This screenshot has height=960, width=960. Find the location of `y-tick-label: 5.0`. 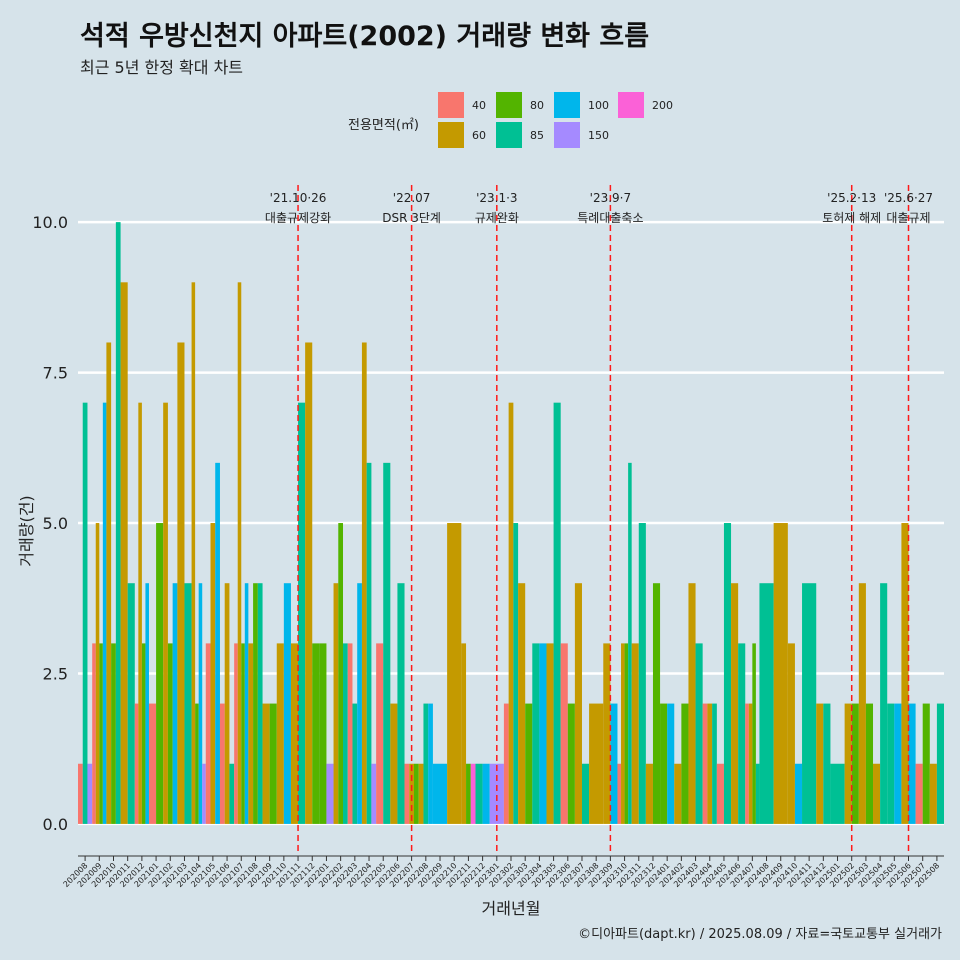

y-tick-label: 5.0 is located at coordinates (55, 523).